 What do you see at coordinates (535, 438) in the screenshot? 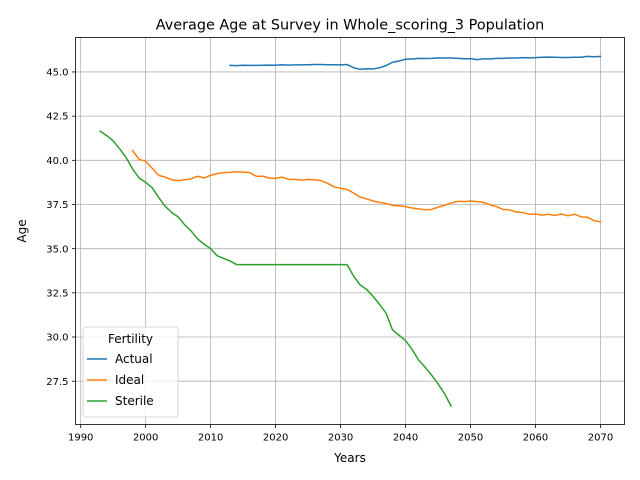
I see `x-tick-label: 2060` at bounding box center [535, 438].